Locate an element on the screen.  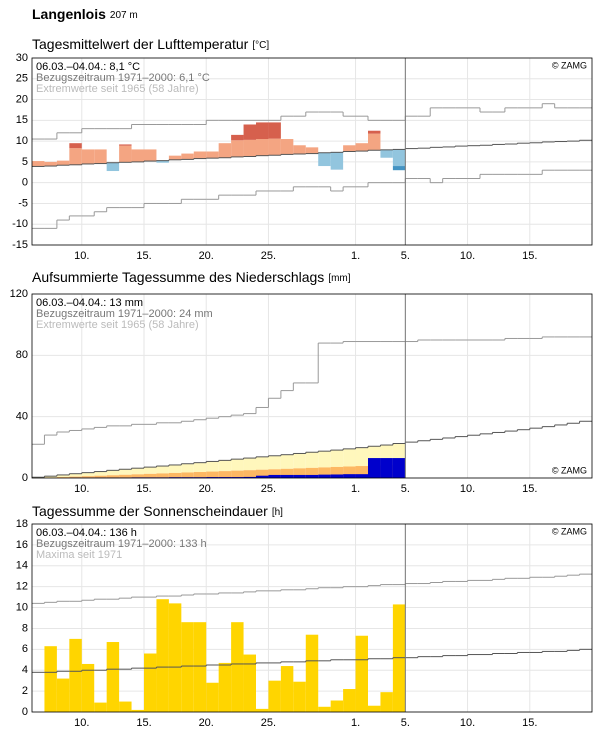
y-tick-label: -15 is located at coordinates (20, 245).